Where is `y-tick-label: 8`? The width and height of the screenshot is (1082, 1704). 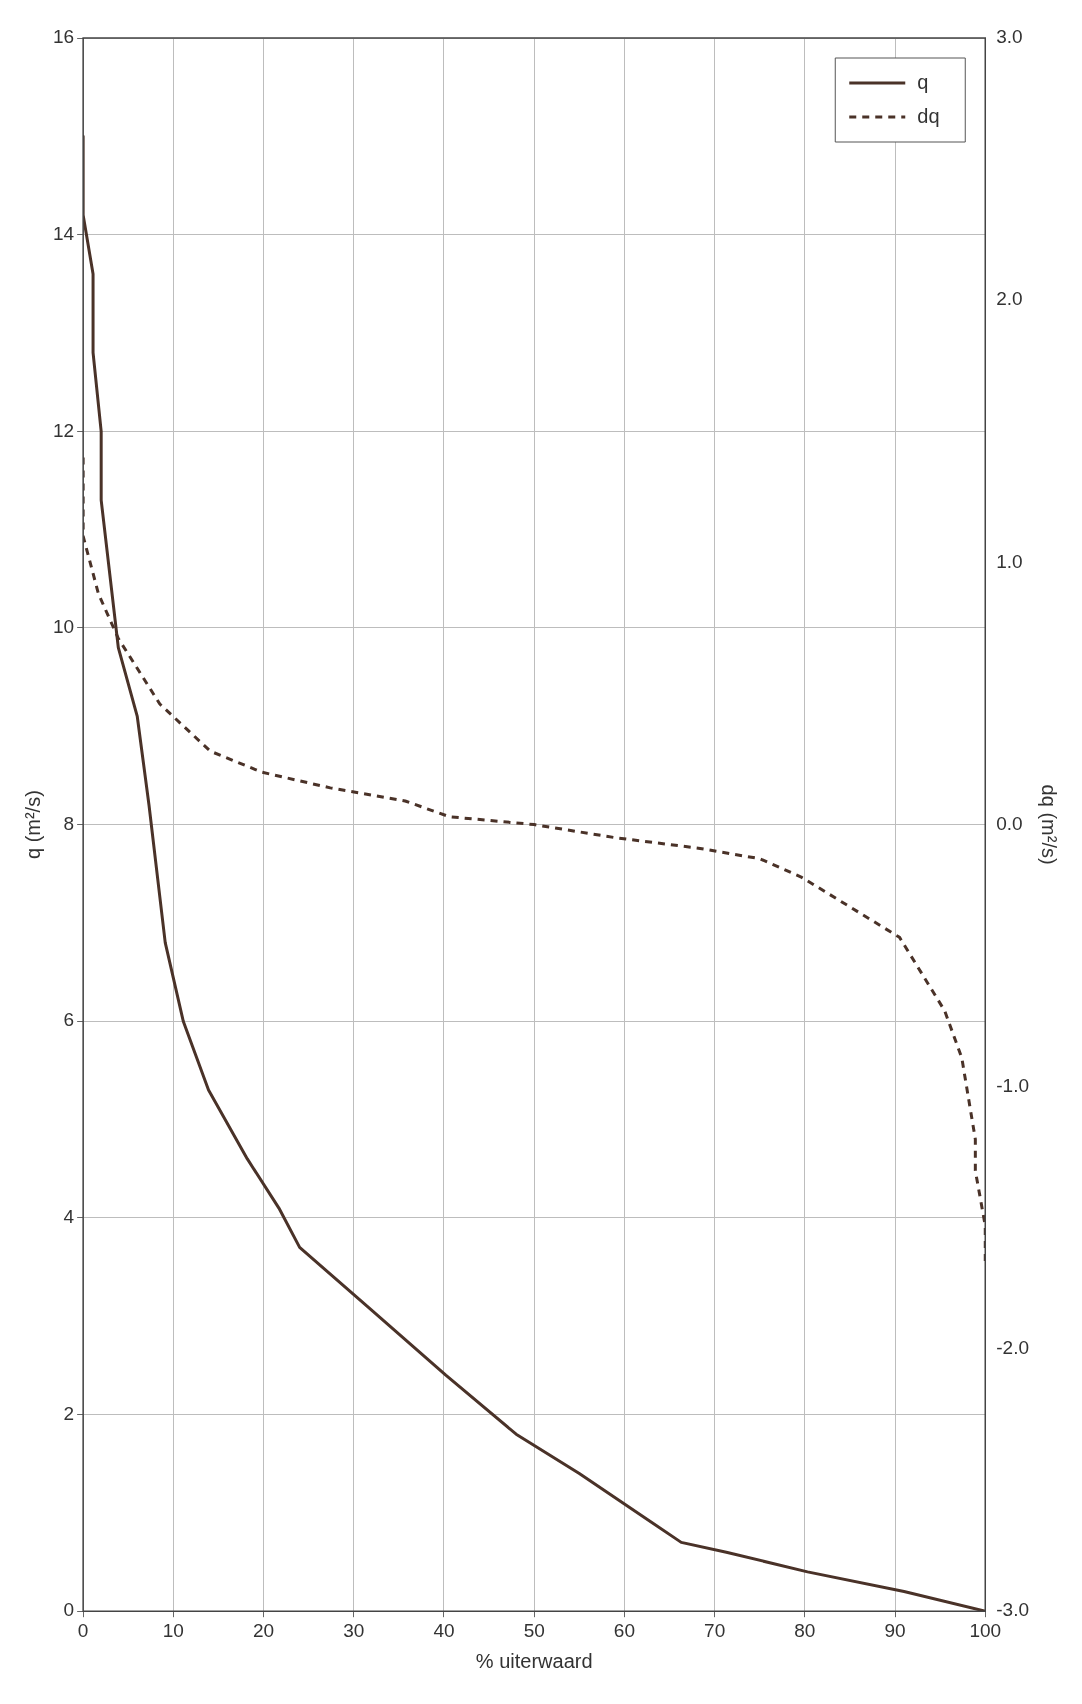
y-tick-label: 8 is located at coordinates (69, 823).